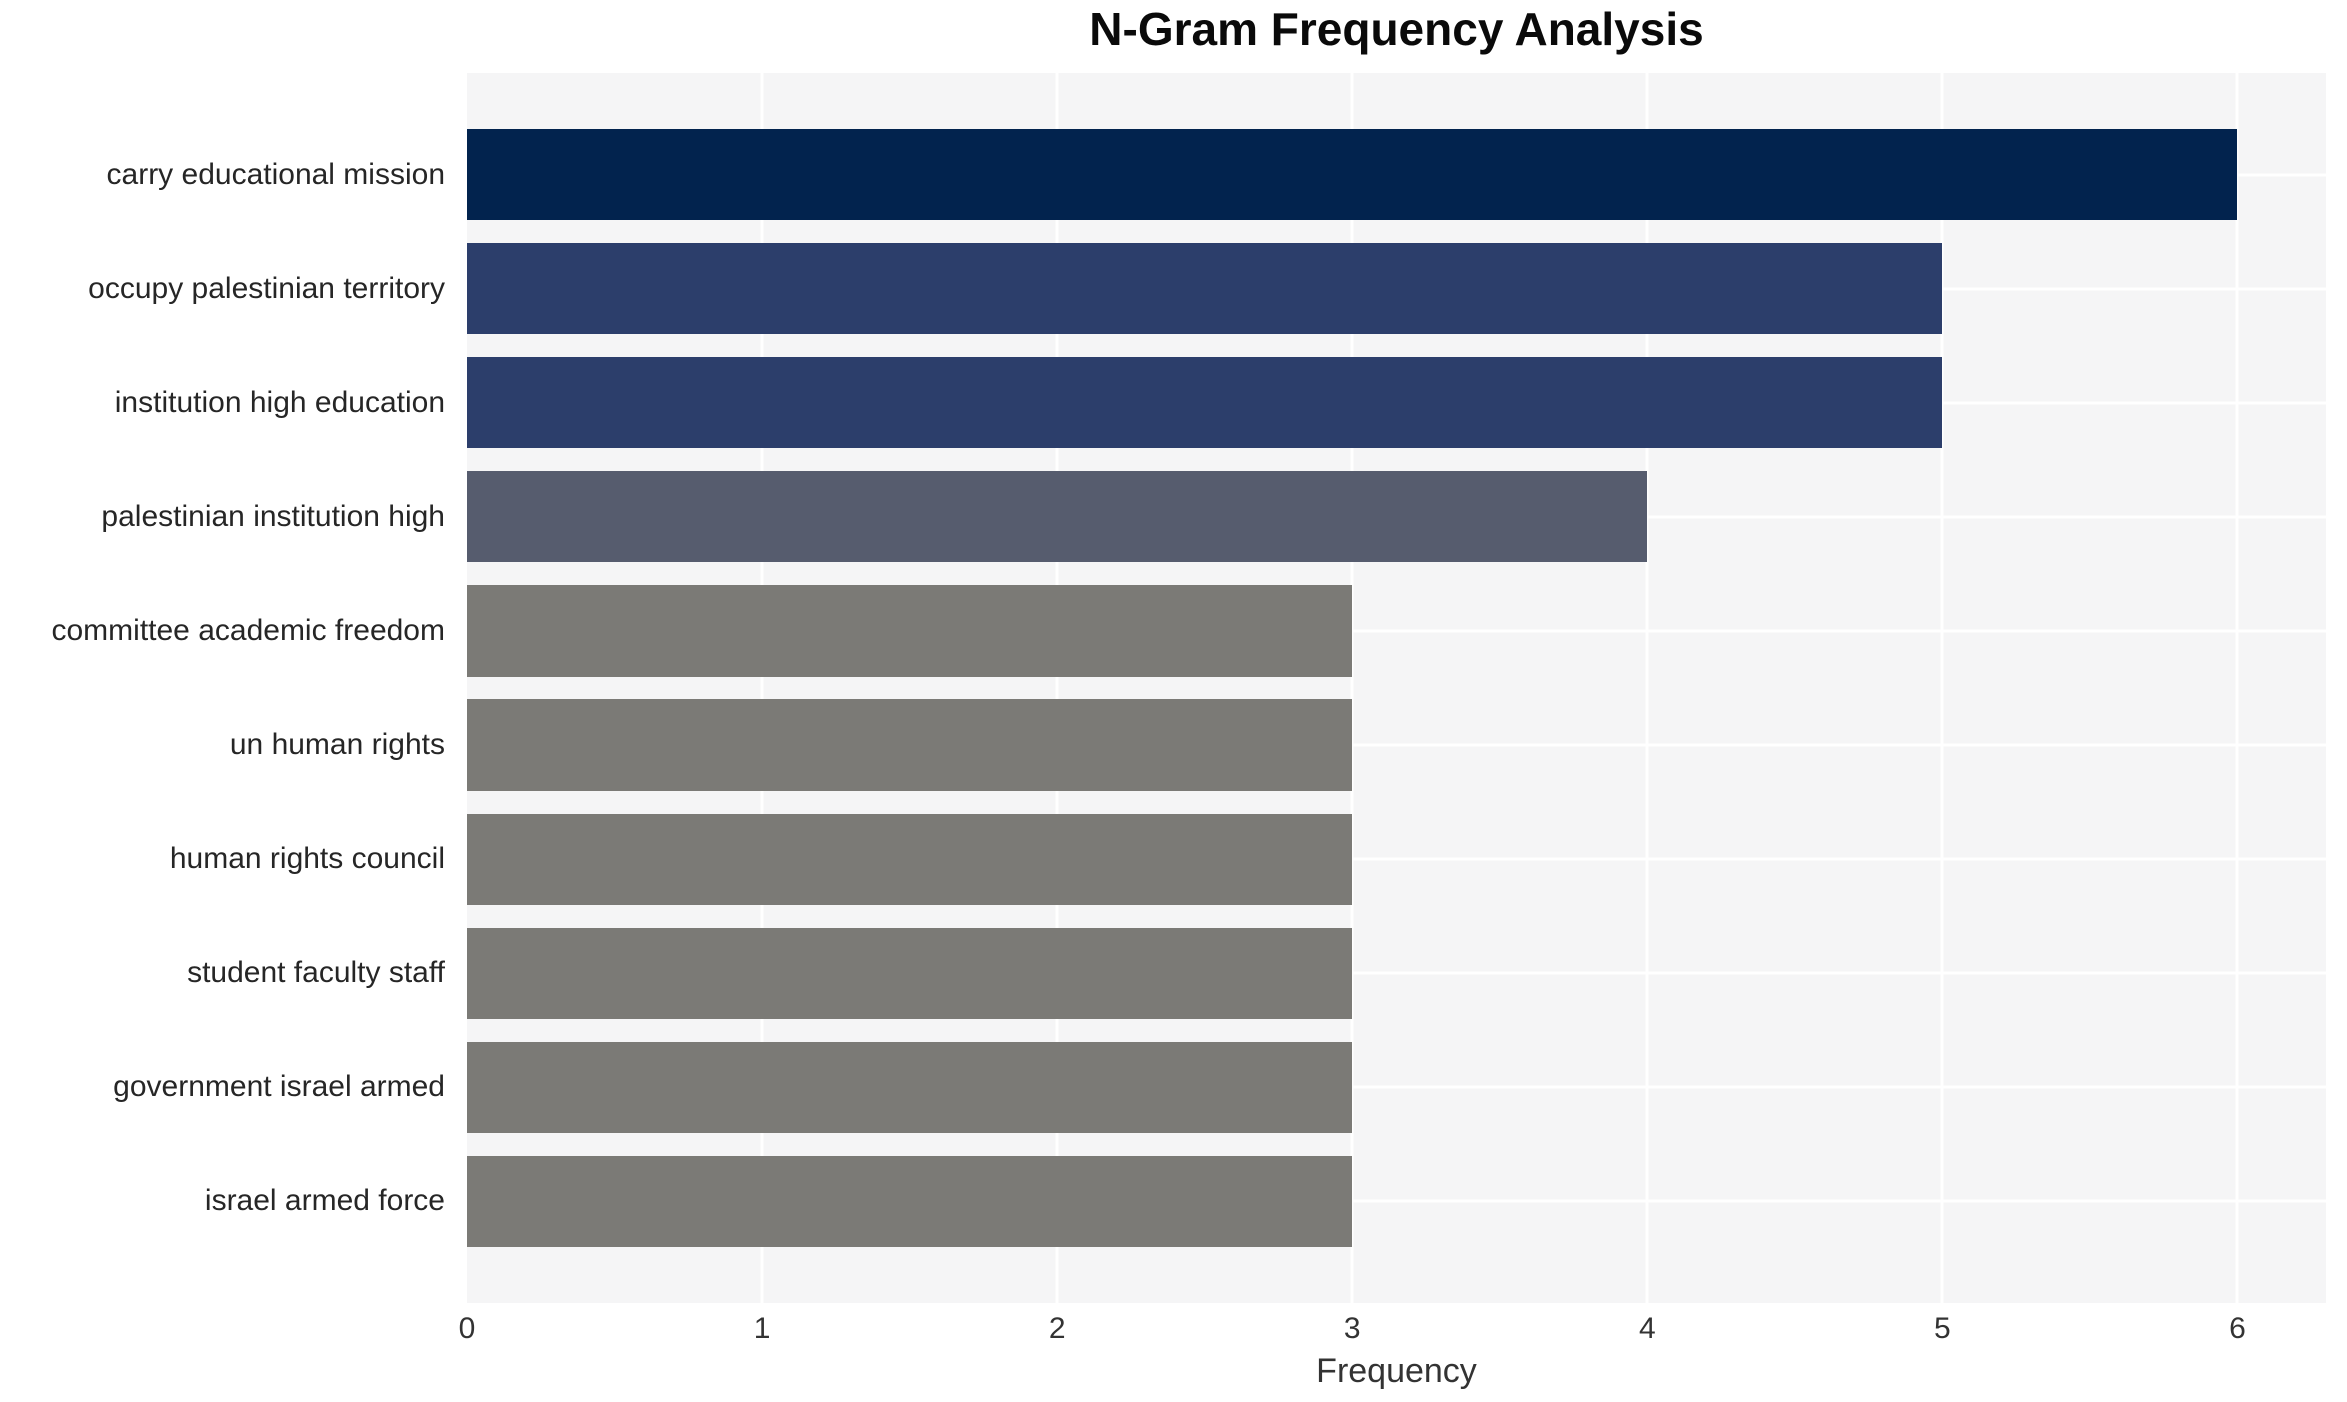  I want to click on y-tick-label-occupy-palestinian-territory: occupy palestinian territory, so click(266, 288).